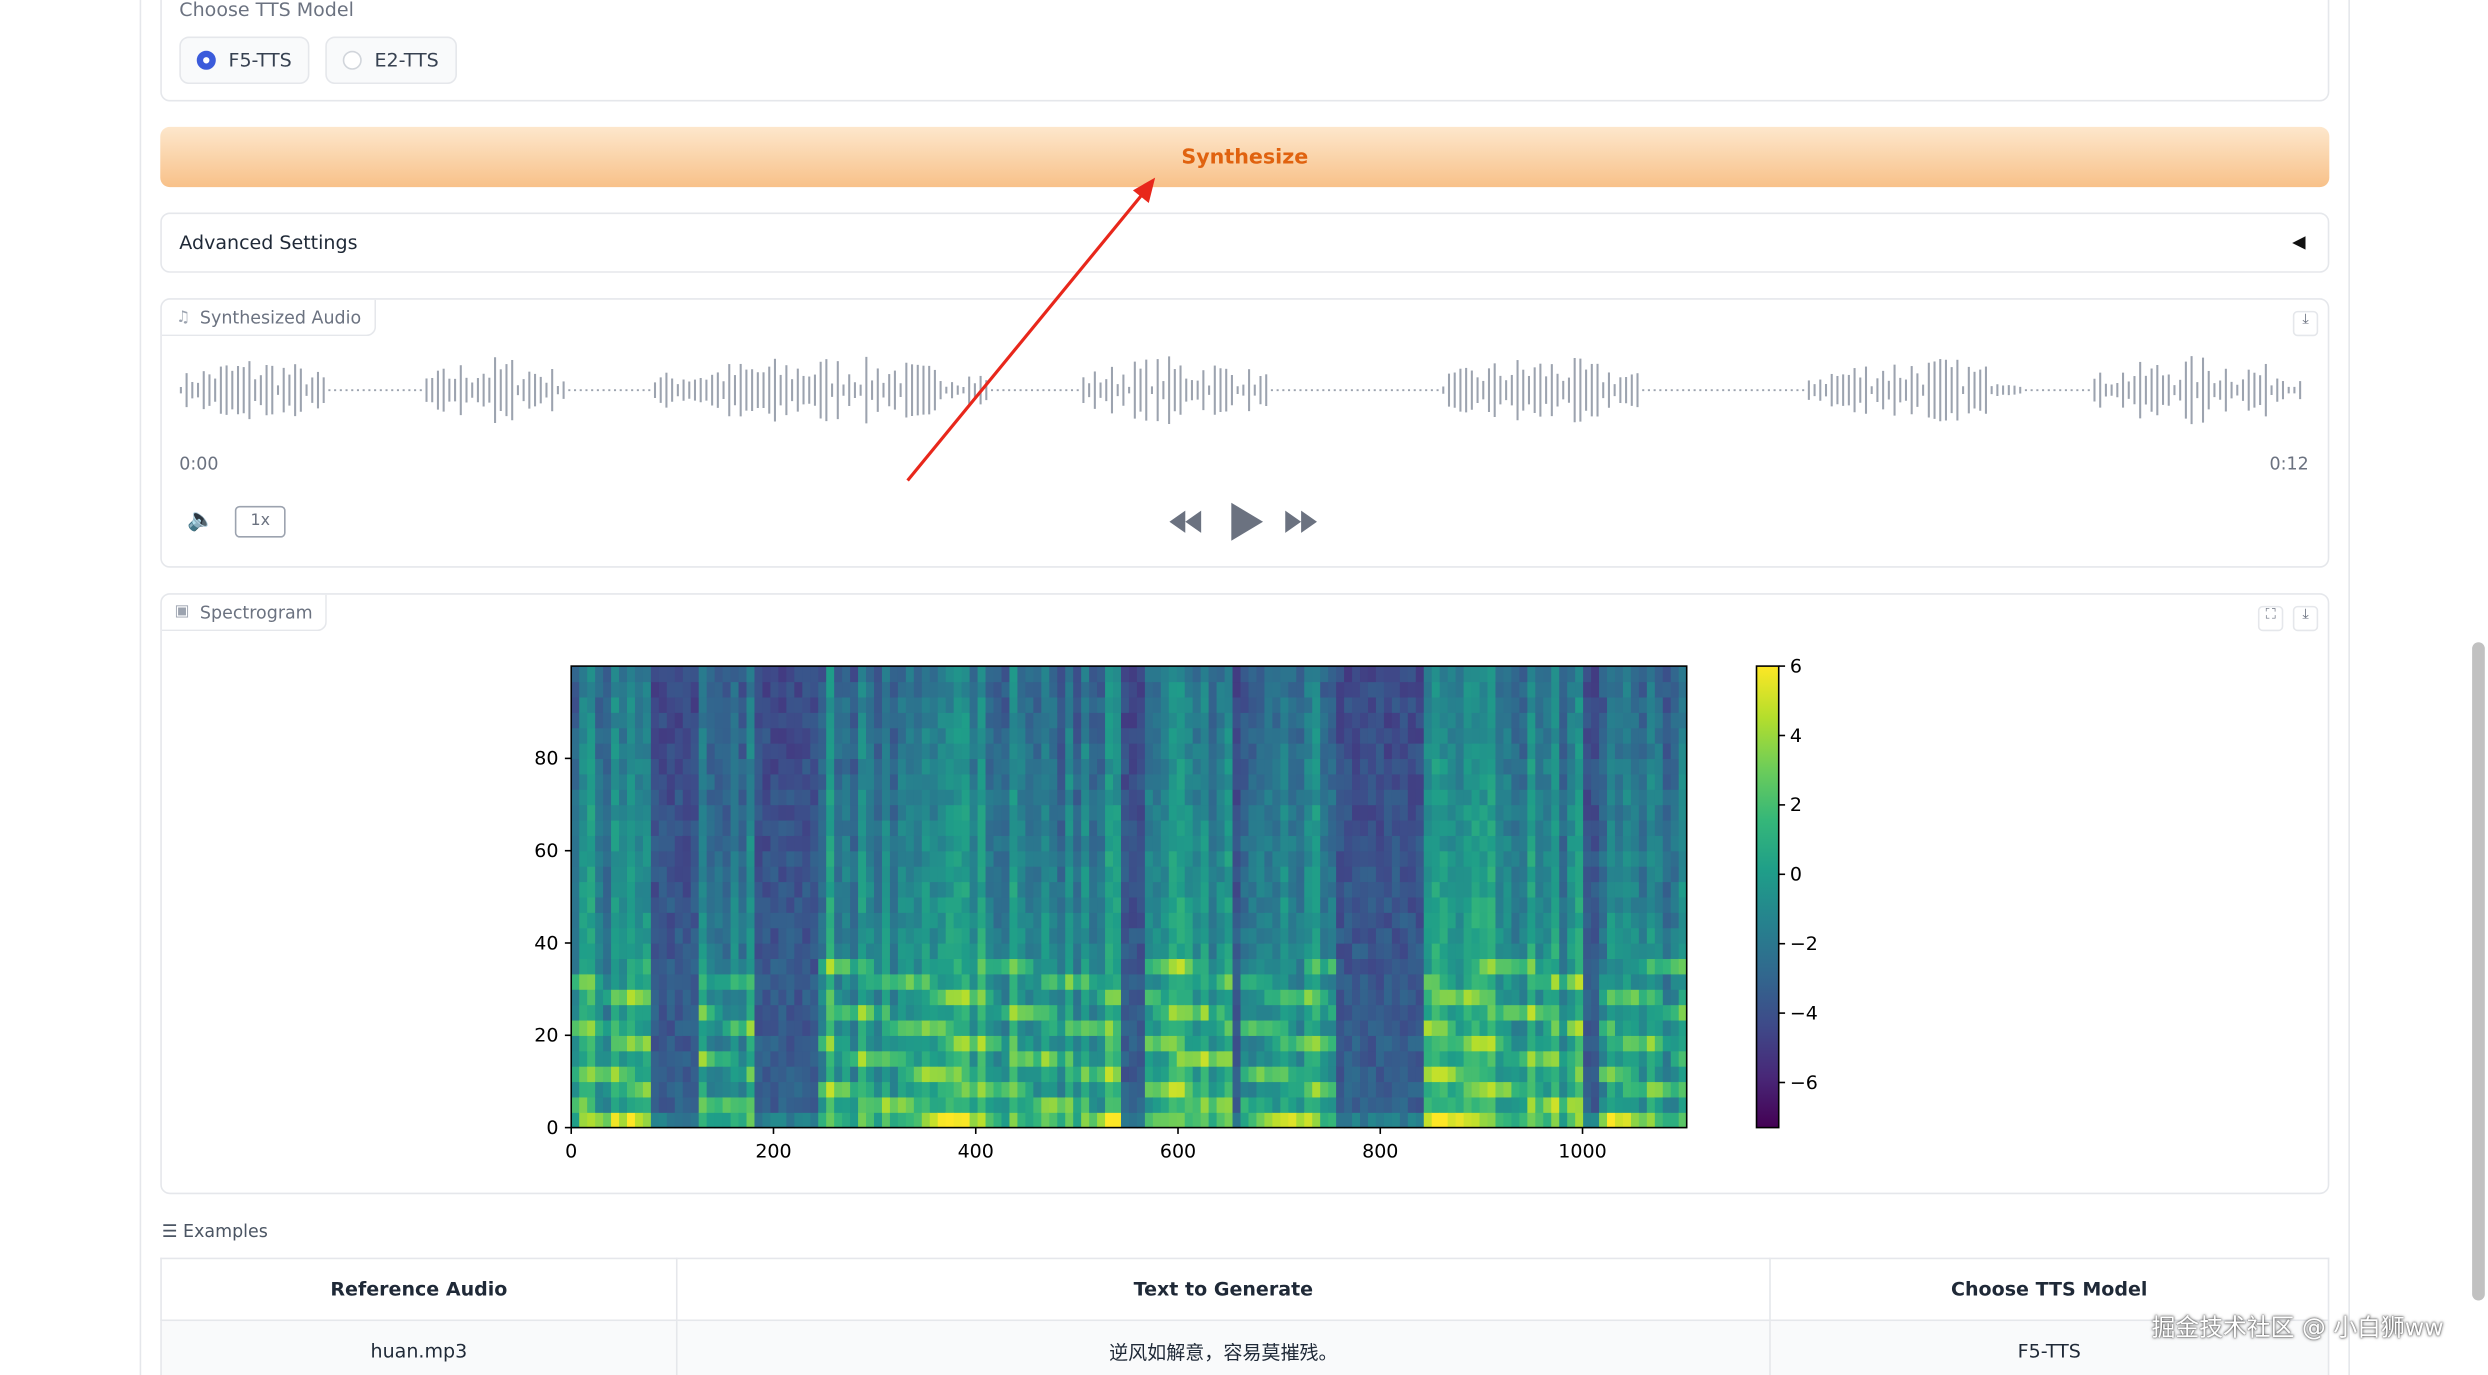  What do you see at coordinates (2270, 618) in the screenshot?
I see `fullscreen-button: ⛶` at bounding box center [2270, 618].